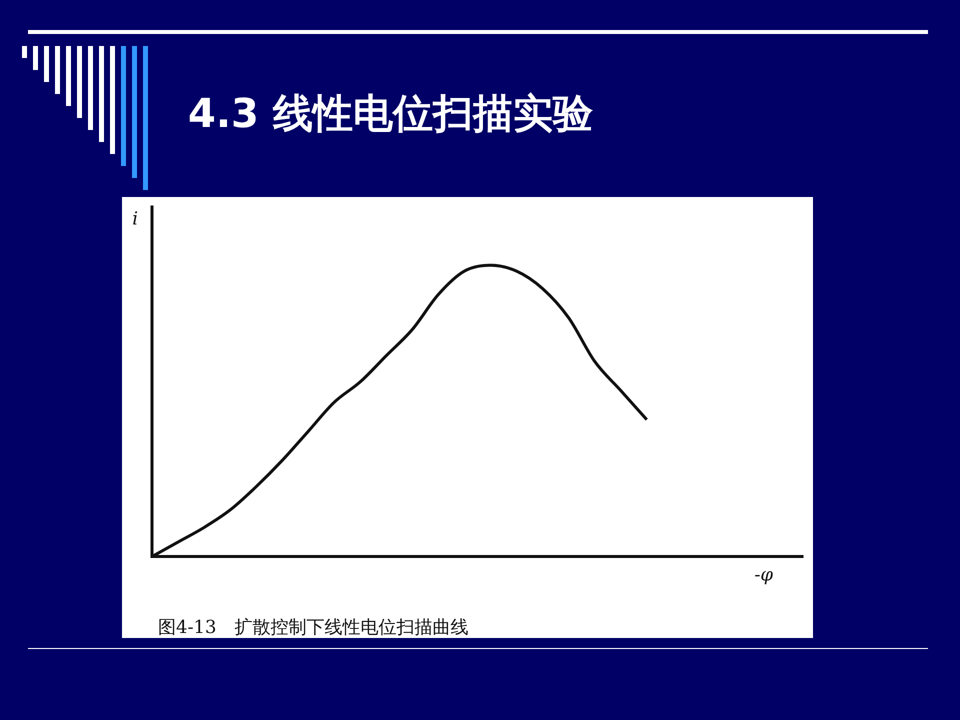 This screenshot has width=960, height=720. What do you see at coordinates (135, 219) in the screenshot?
I see `y-axis-title: i` at bounding box center [135, 219].